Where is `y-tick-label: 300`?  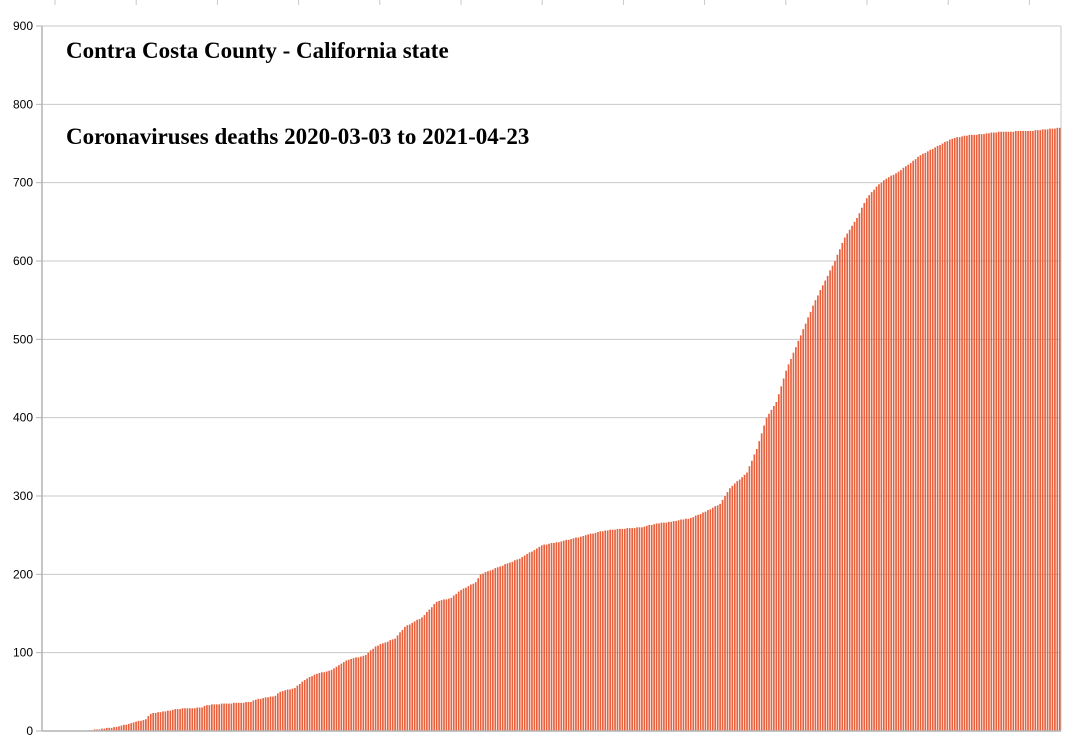
y-tick-label: 300 is located at coordinates (23, 496).